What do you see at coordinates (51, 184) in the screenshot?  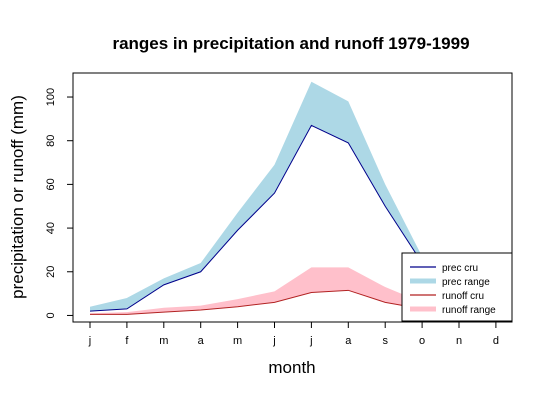 I see `y-tick-label: 60` at bounding box center [51, 184].